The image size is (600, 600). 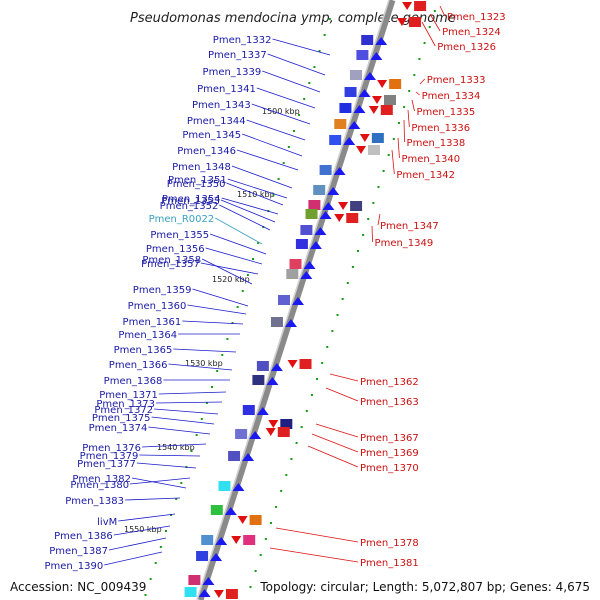 What do you see at coordinates (440, 128) in the screenshot?
I see `gene-label-reverse: Pmen_1336` at bounding box center [440, 128].